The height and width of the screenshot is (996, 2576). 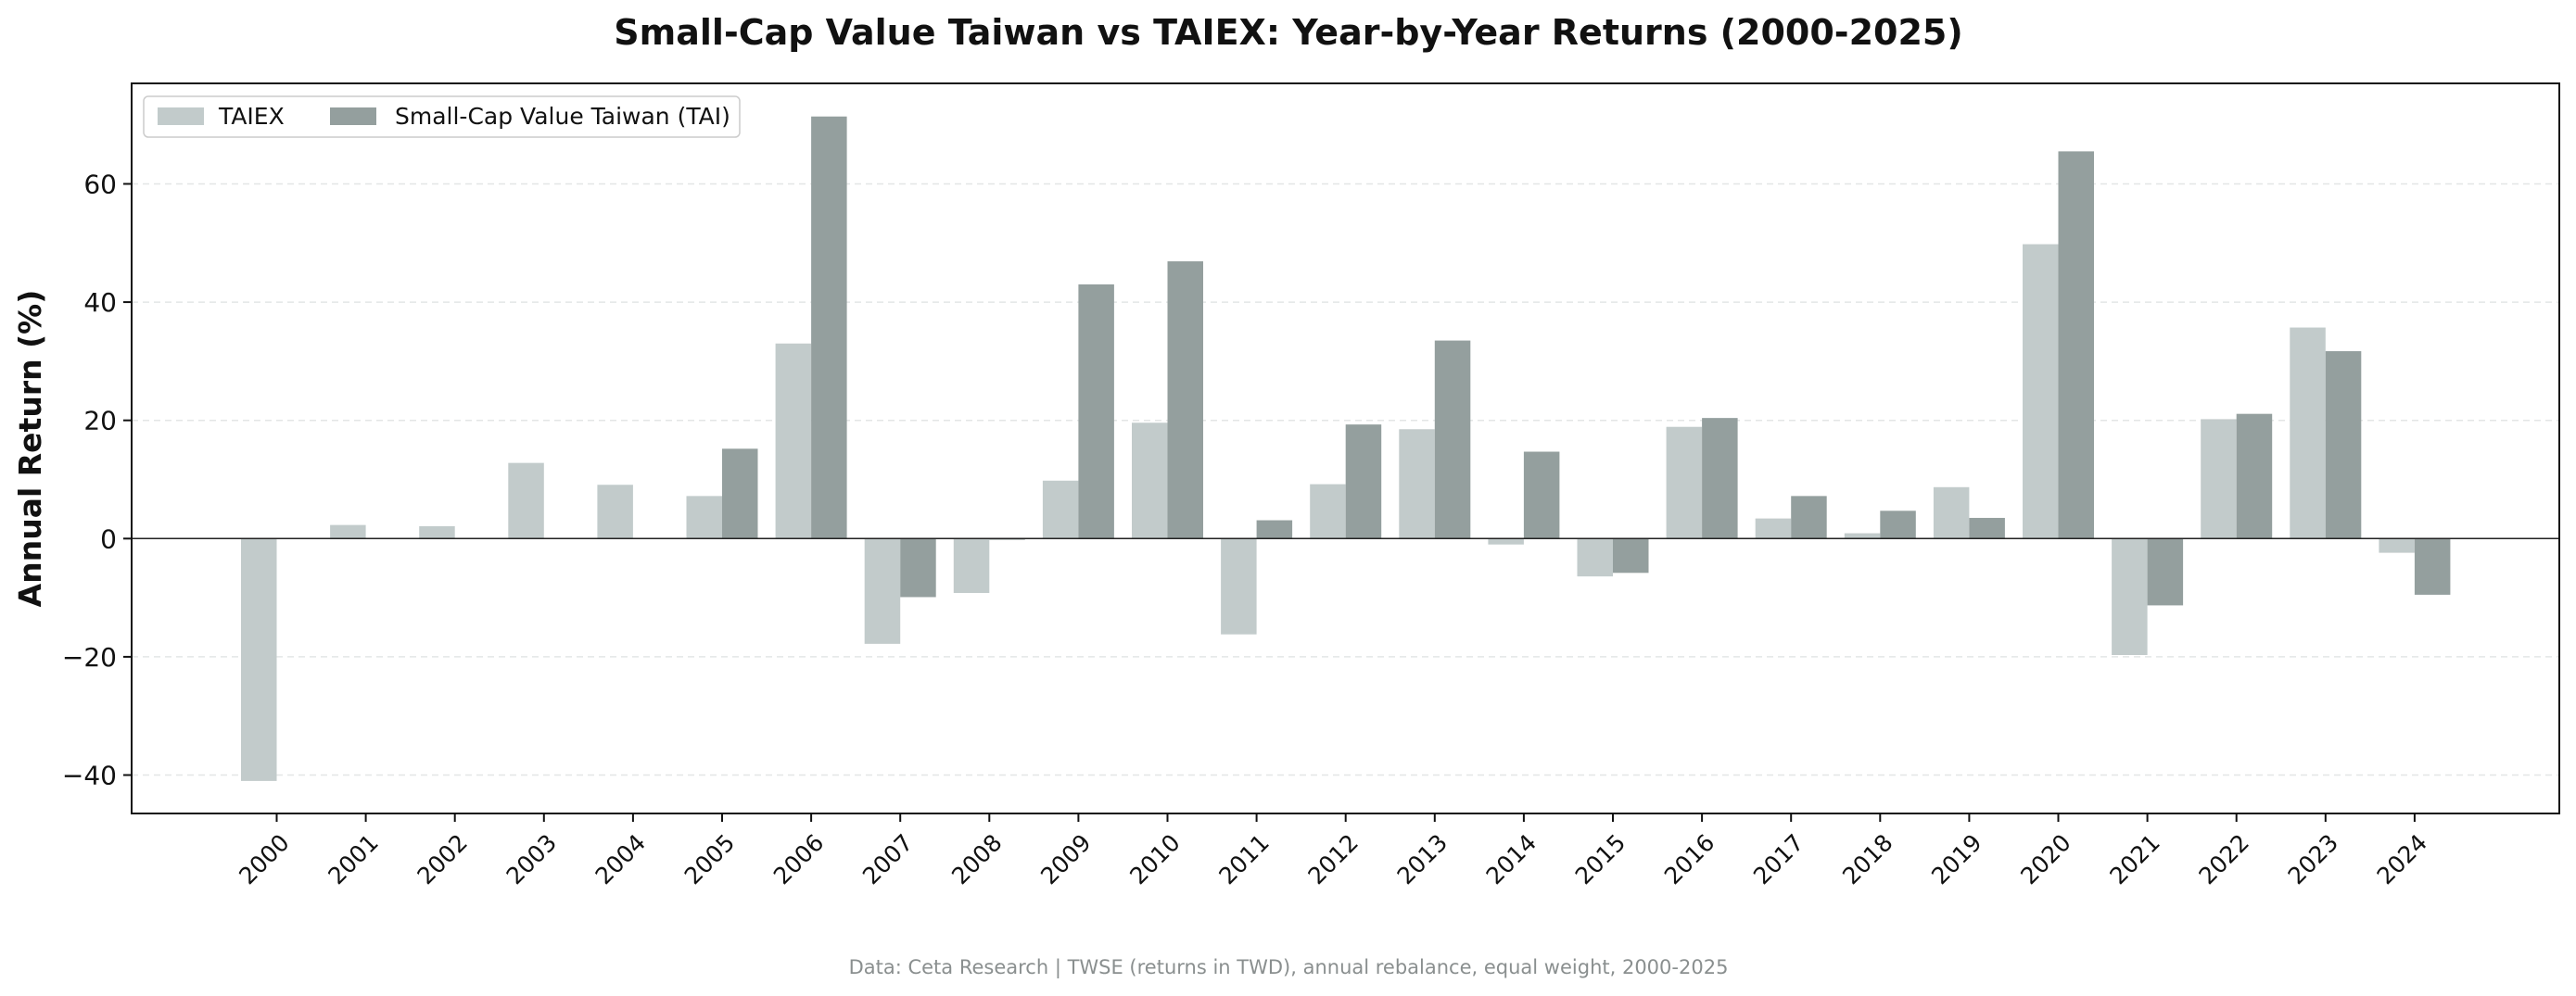 What do you see at coordinates (1423, 859) in the screenshot?
I see `x-tick-label: 2013` at bounding box center [1423, 859].